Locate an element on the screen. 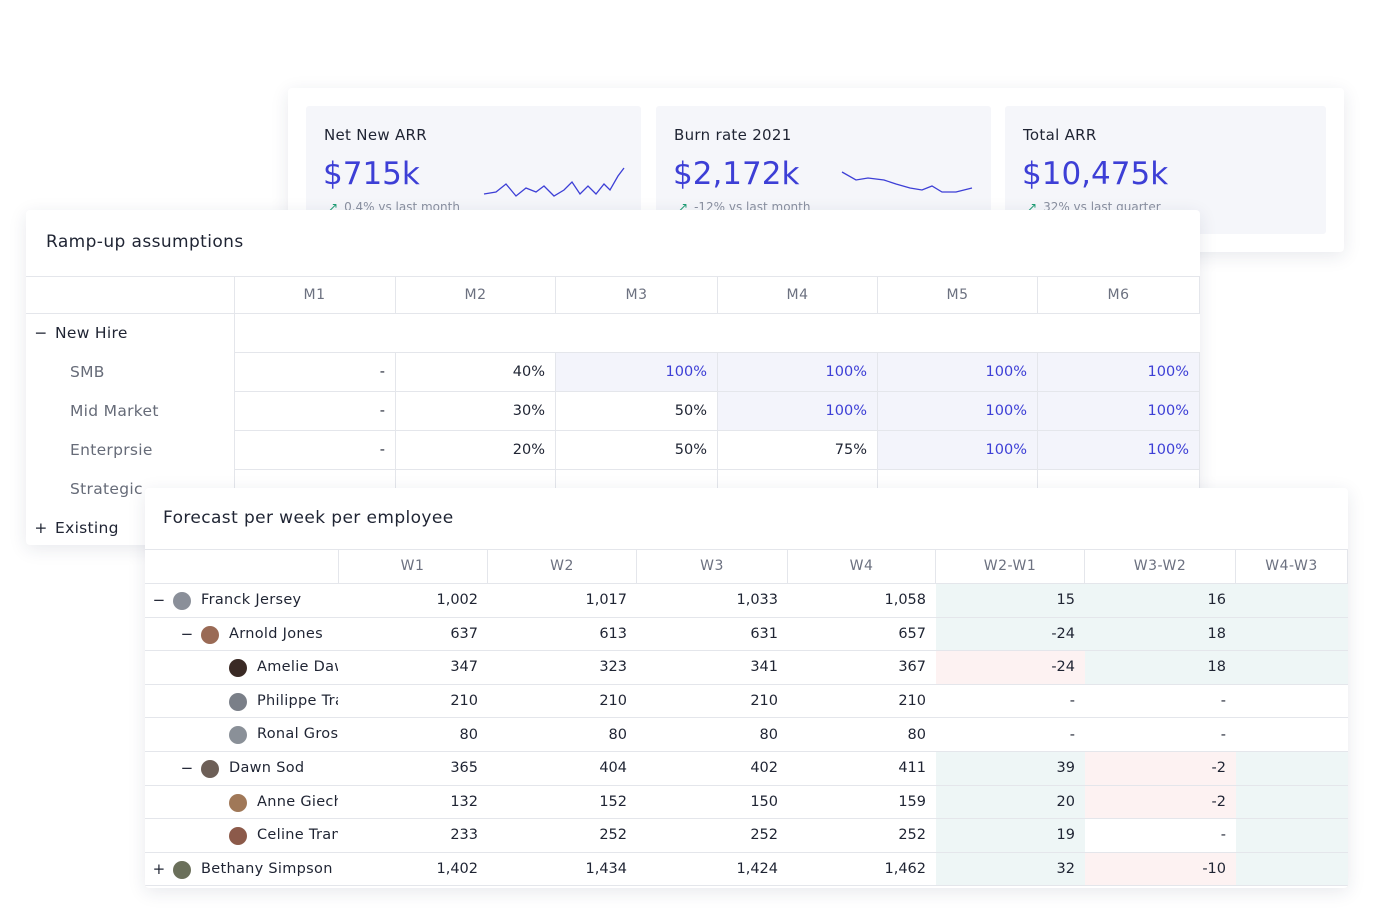  employee-name: Anne Giech is located at coordinates (300, 801).